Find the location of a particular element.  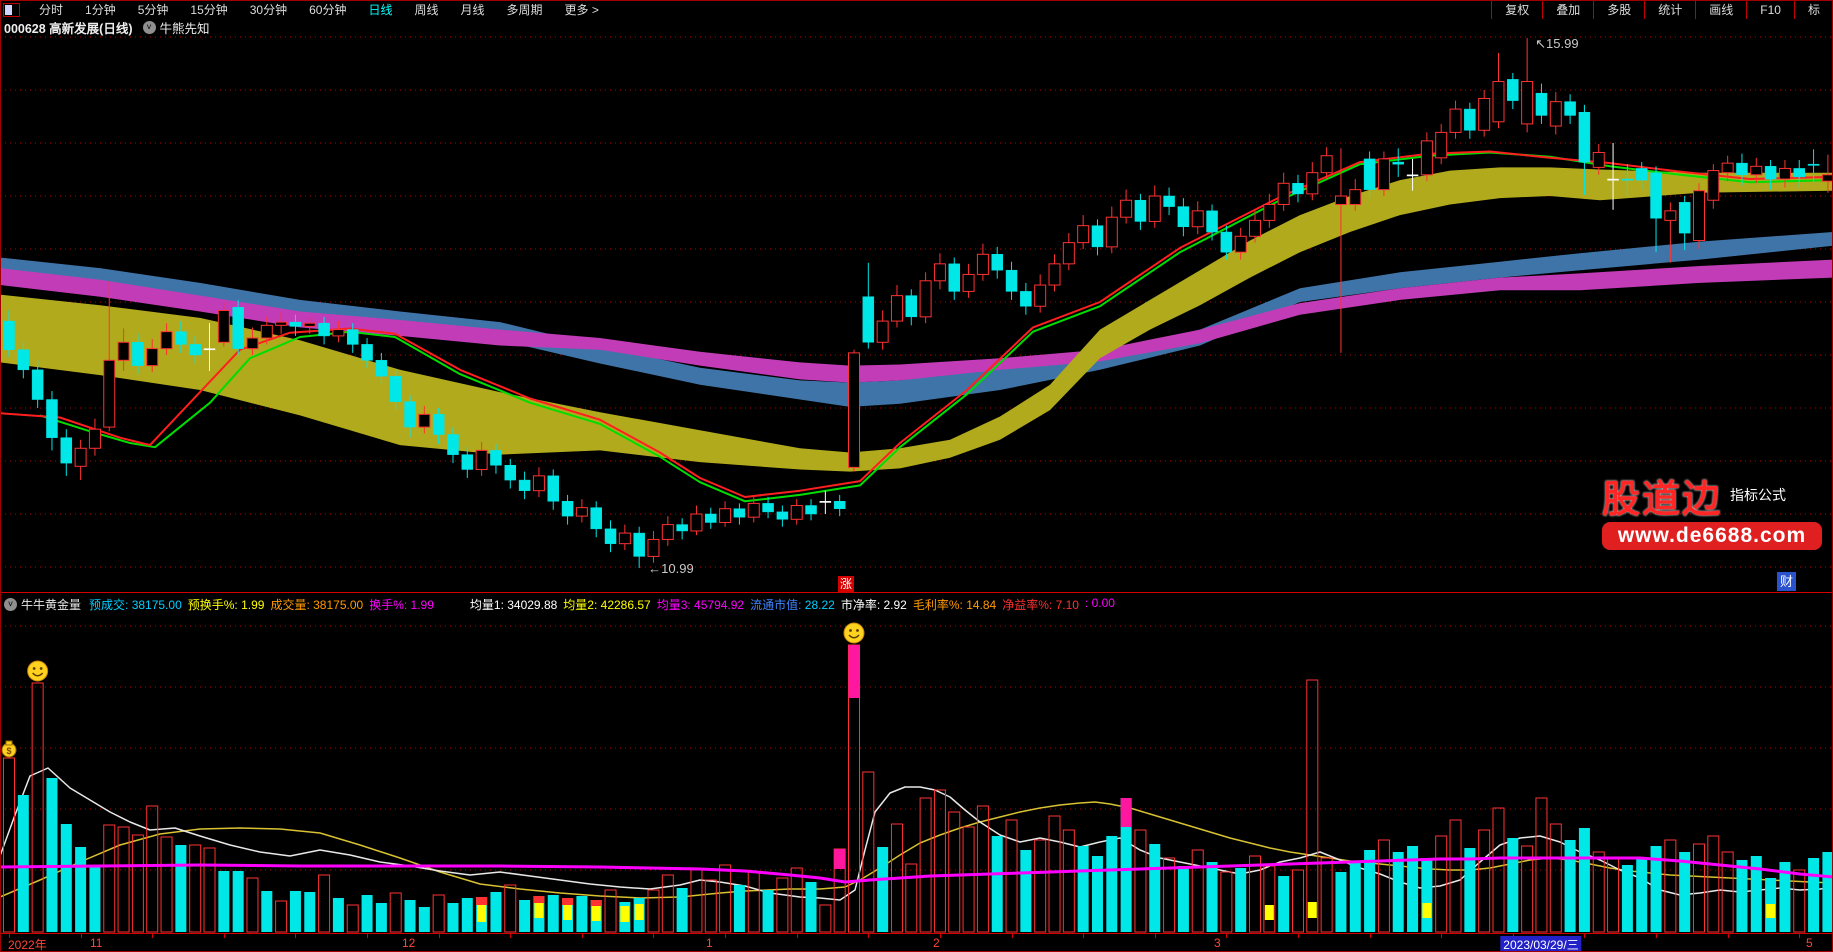

rise-badge: 涨 is located at coordinates (846, 584).